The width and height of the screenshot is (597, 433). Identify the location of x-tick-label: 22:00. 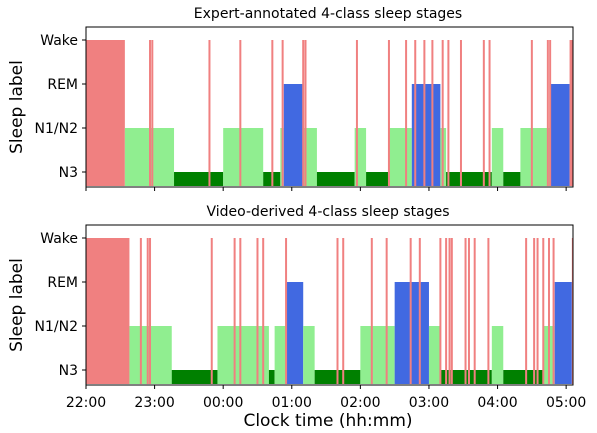
(86, 403).